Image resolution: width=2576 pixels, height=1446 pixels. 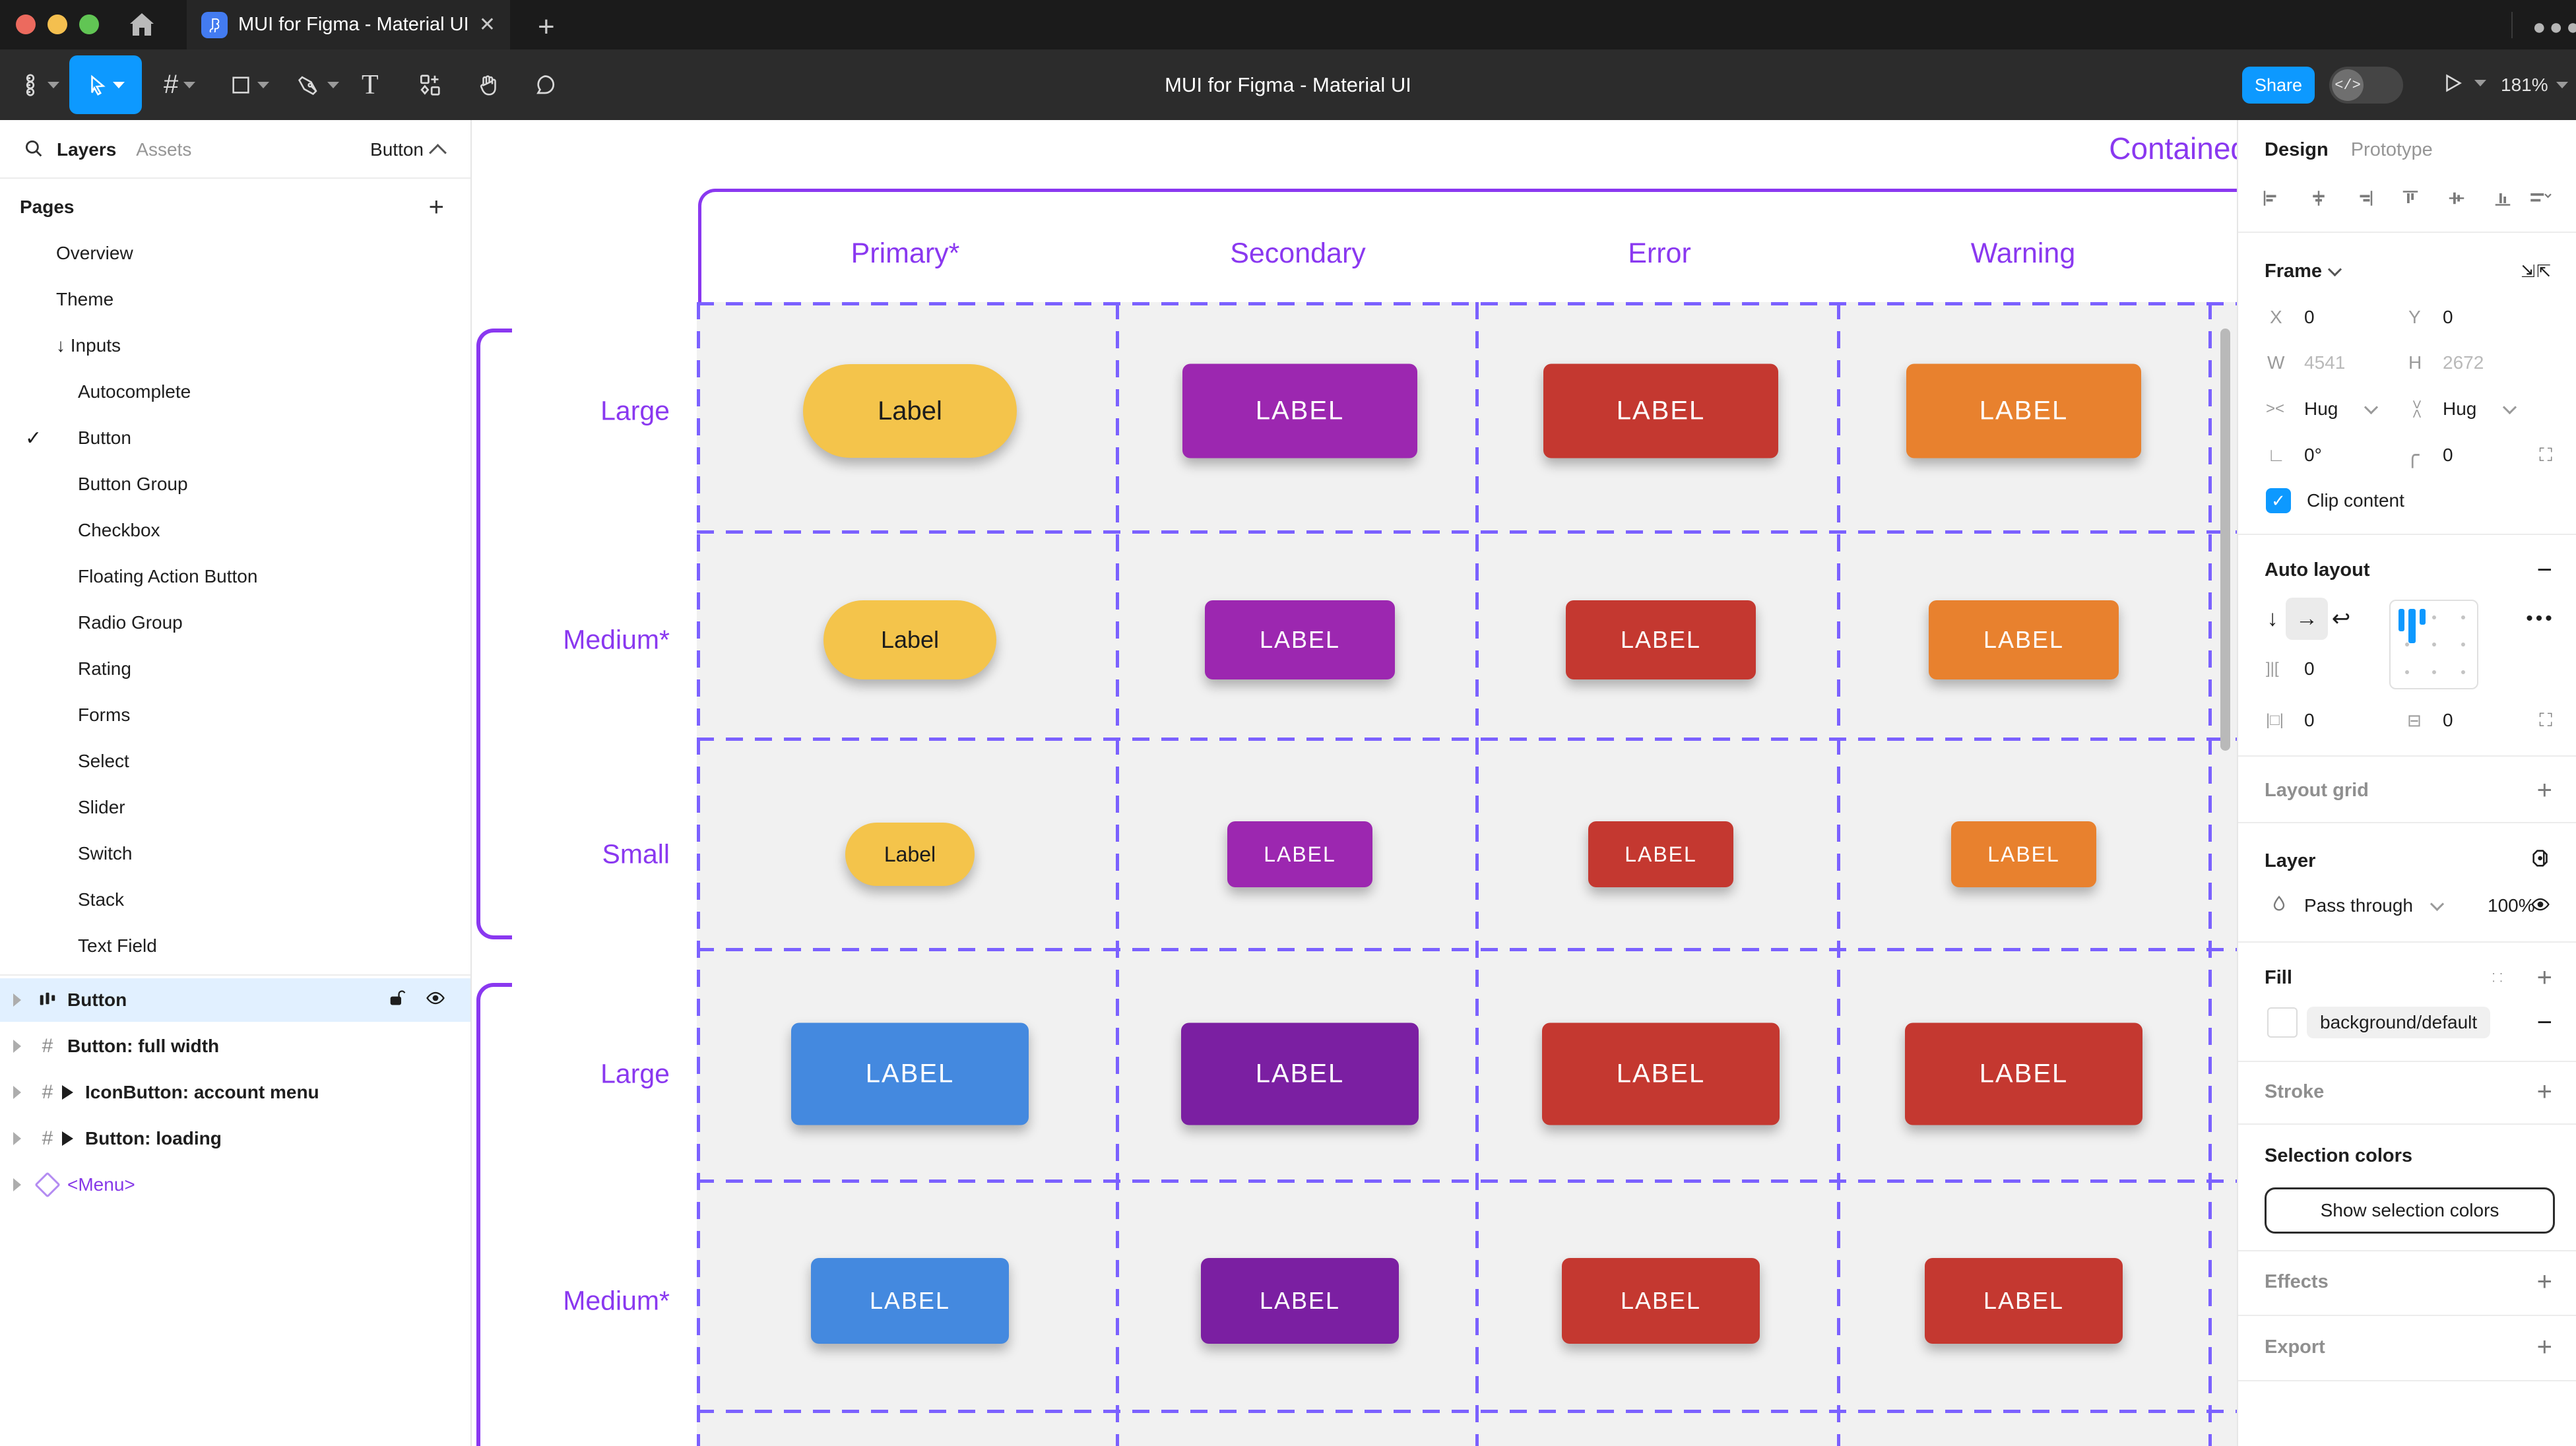 What do you see at coordinates (105, 84) in the screenshot?
I see `move-tool-button` at bounding box center [105, 84].